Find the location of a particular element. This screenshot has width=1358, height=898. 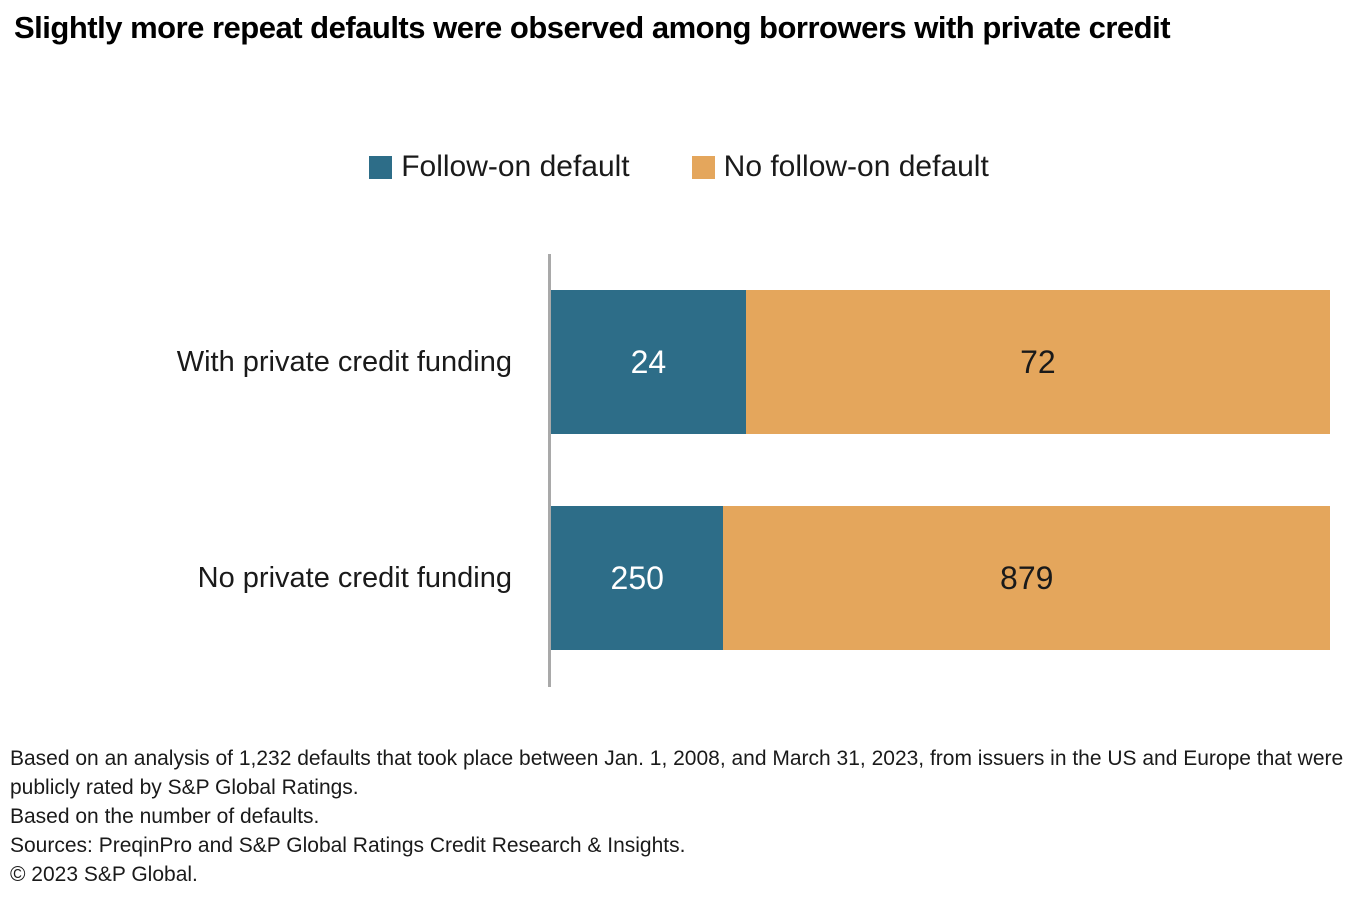

segment-follow-on: 24 is located at coordinates (648, 362).